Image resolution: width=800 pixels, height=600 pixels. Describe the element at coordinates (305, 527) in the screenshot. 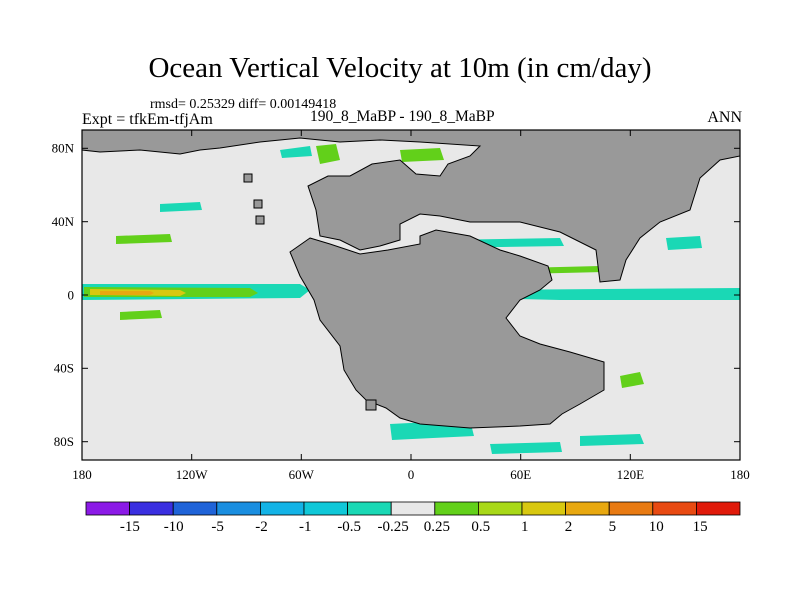

I see `colorbar-label: -1` at that location.